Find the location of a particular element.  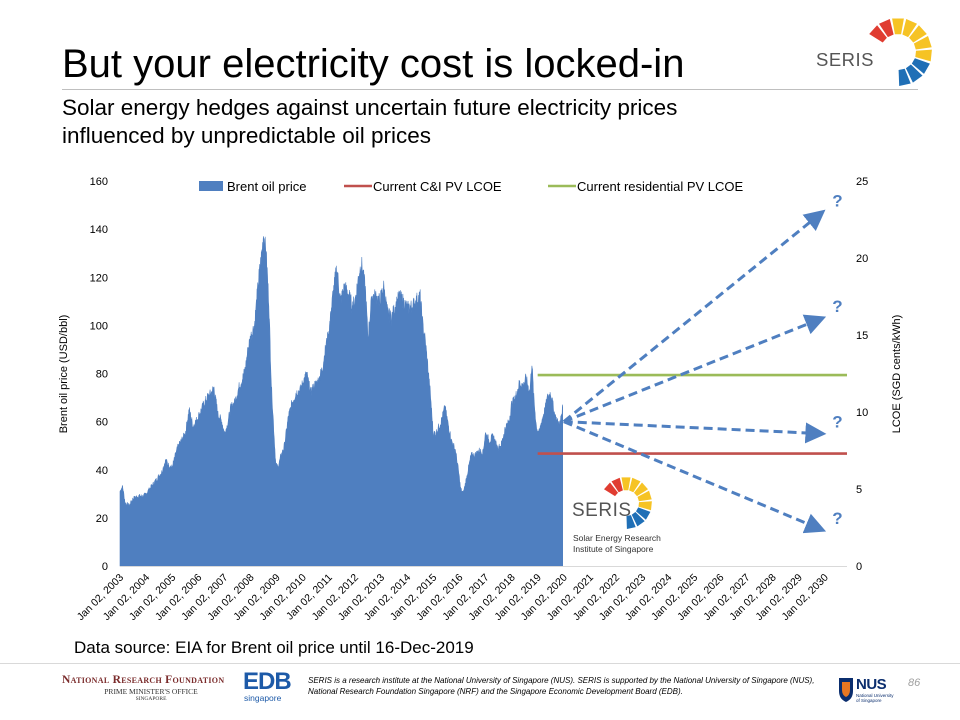

nrf-logo-office: PRIME MINISTER'S OFFICE is located at coordinates (151, 691).